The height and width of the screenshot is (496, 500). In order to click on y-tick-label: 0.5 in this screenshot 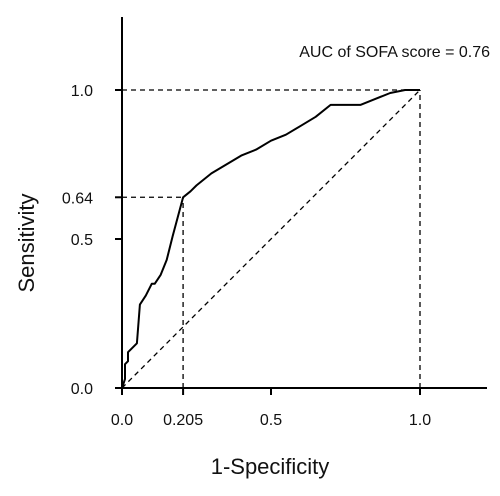, I will do `click(82, 240)`.